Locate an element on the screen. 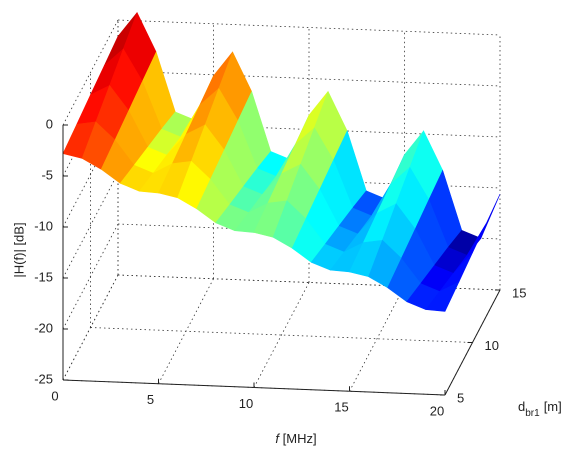 The width and height of the screenshot is (567, 461). y-axis-label-unit: [m] is located at coordinates (553, 406).